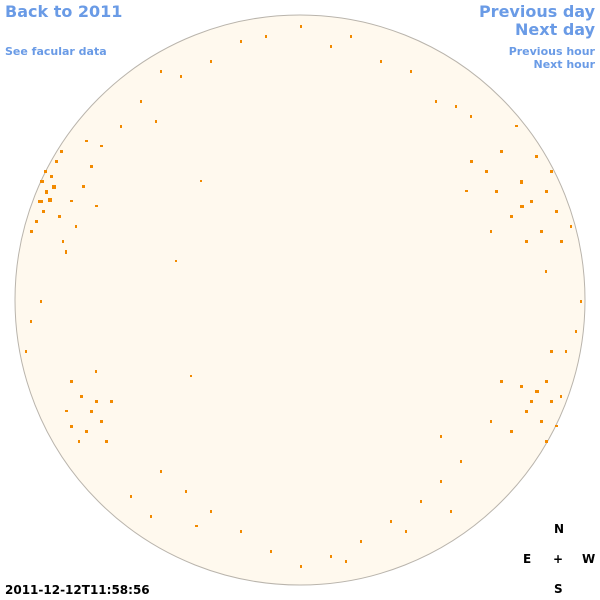 The width and height of the screenshot is (600, 600). What do you see at coordinates (527, 559) in the screenshot?
I see `compass-east: E` at bounding box center [527, 559].